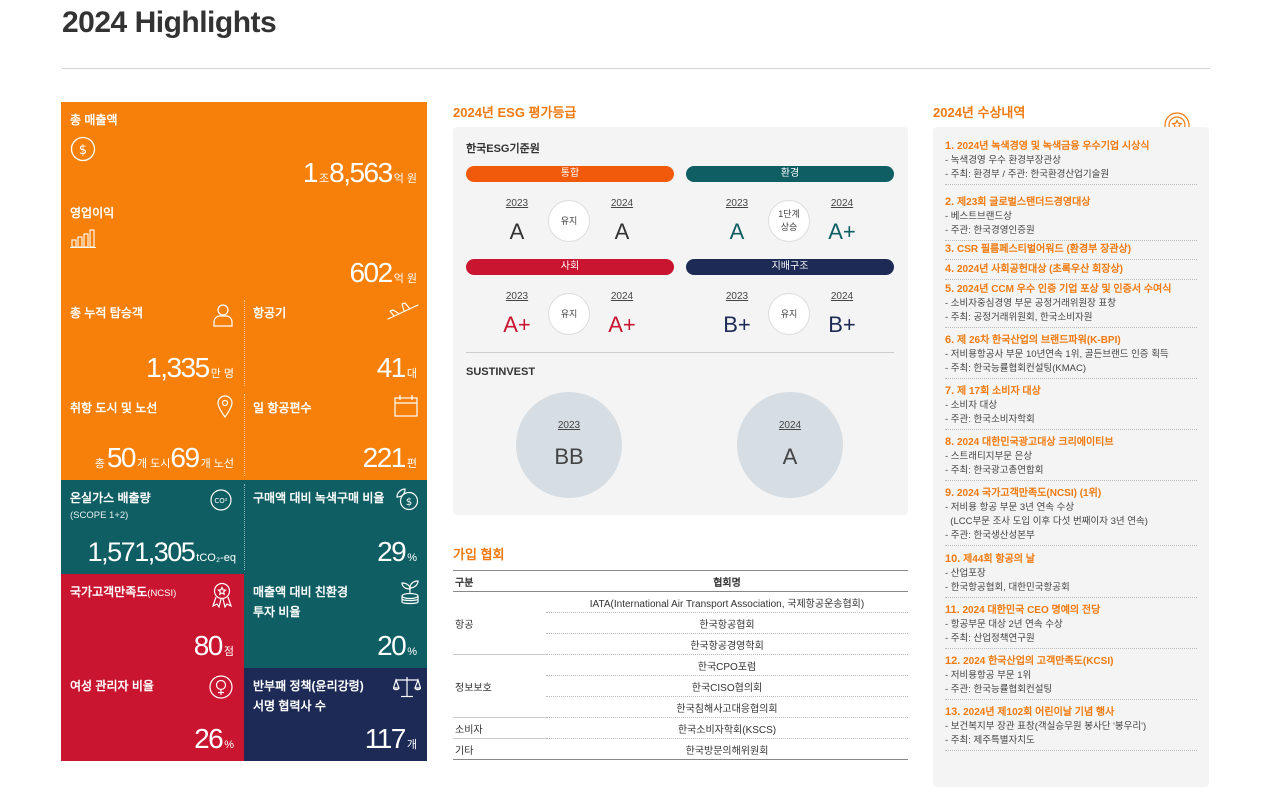 This screenshot has height=805, width=1270. I want to click on tile-label: 총 매출액, so click(94, 120).